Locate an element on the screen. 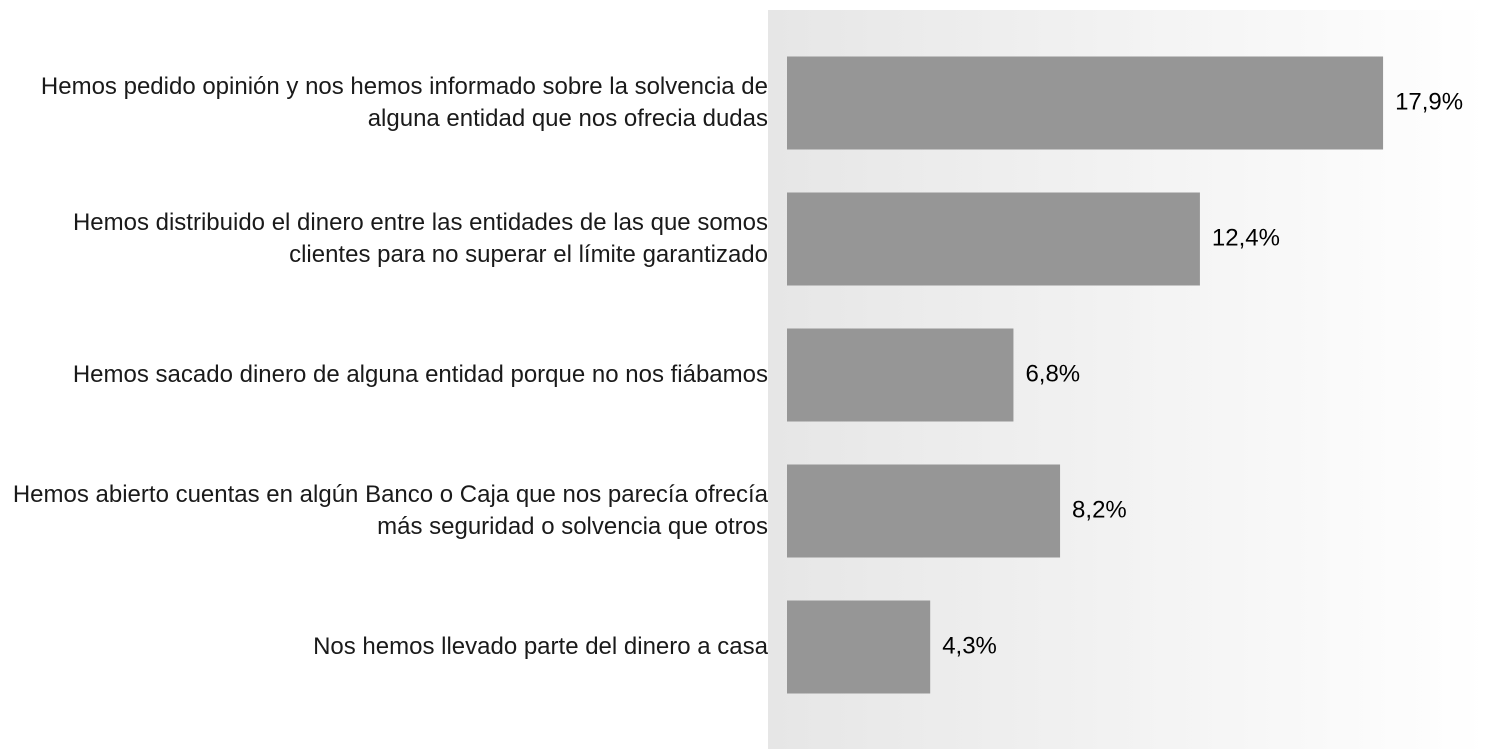  value-label: 17,9% is located at coordinates (1429, 101).